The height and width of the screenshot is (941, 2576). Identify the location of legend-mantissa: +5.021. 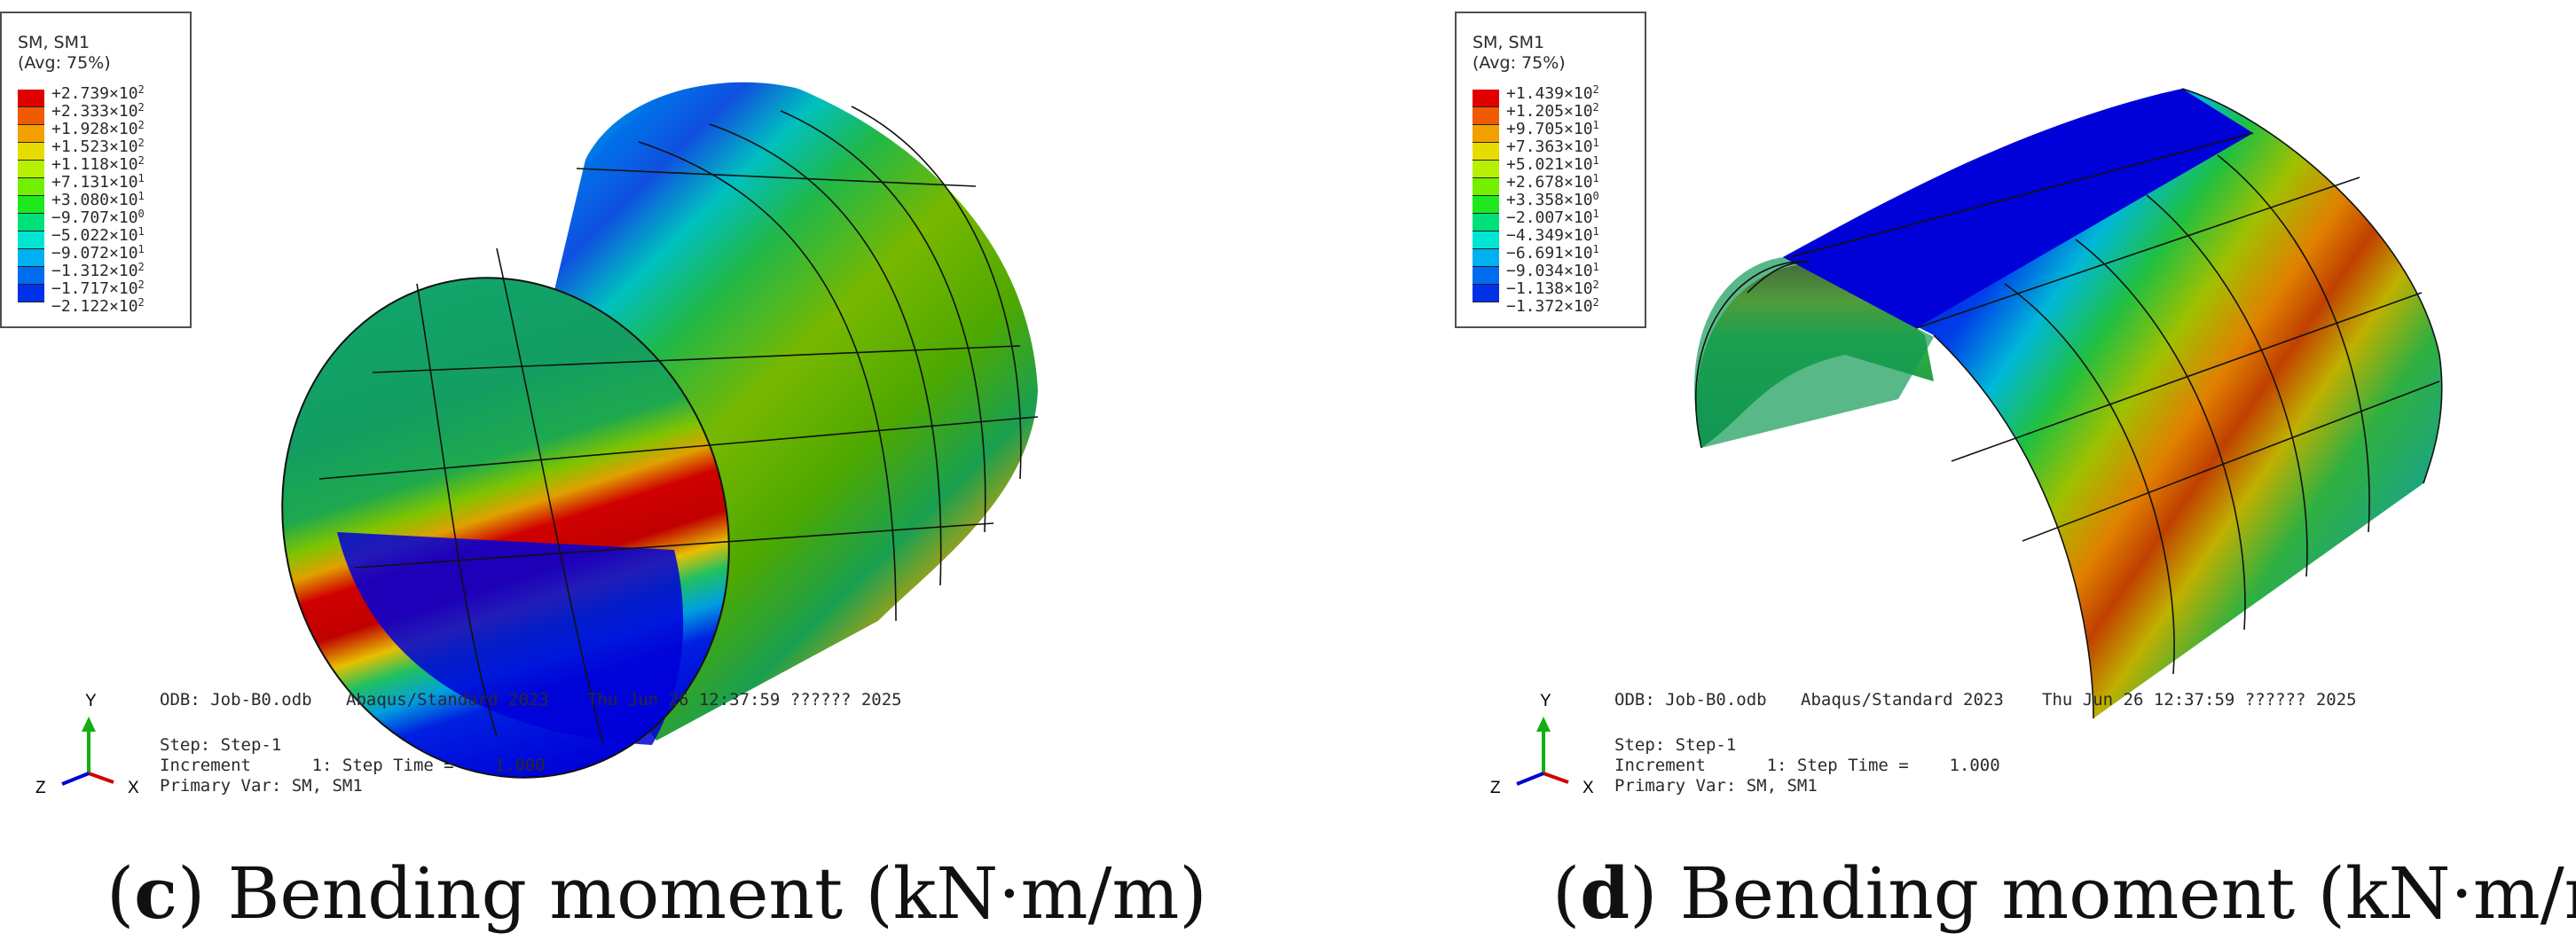
(1535, 164).